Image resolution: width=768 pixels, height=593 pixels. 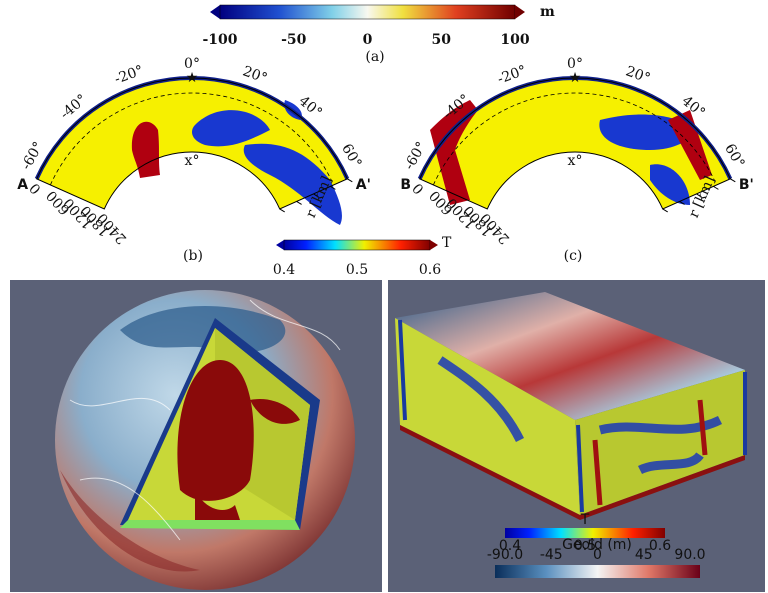 I want to click on panel-label: (b), so click(x=193, y=256).